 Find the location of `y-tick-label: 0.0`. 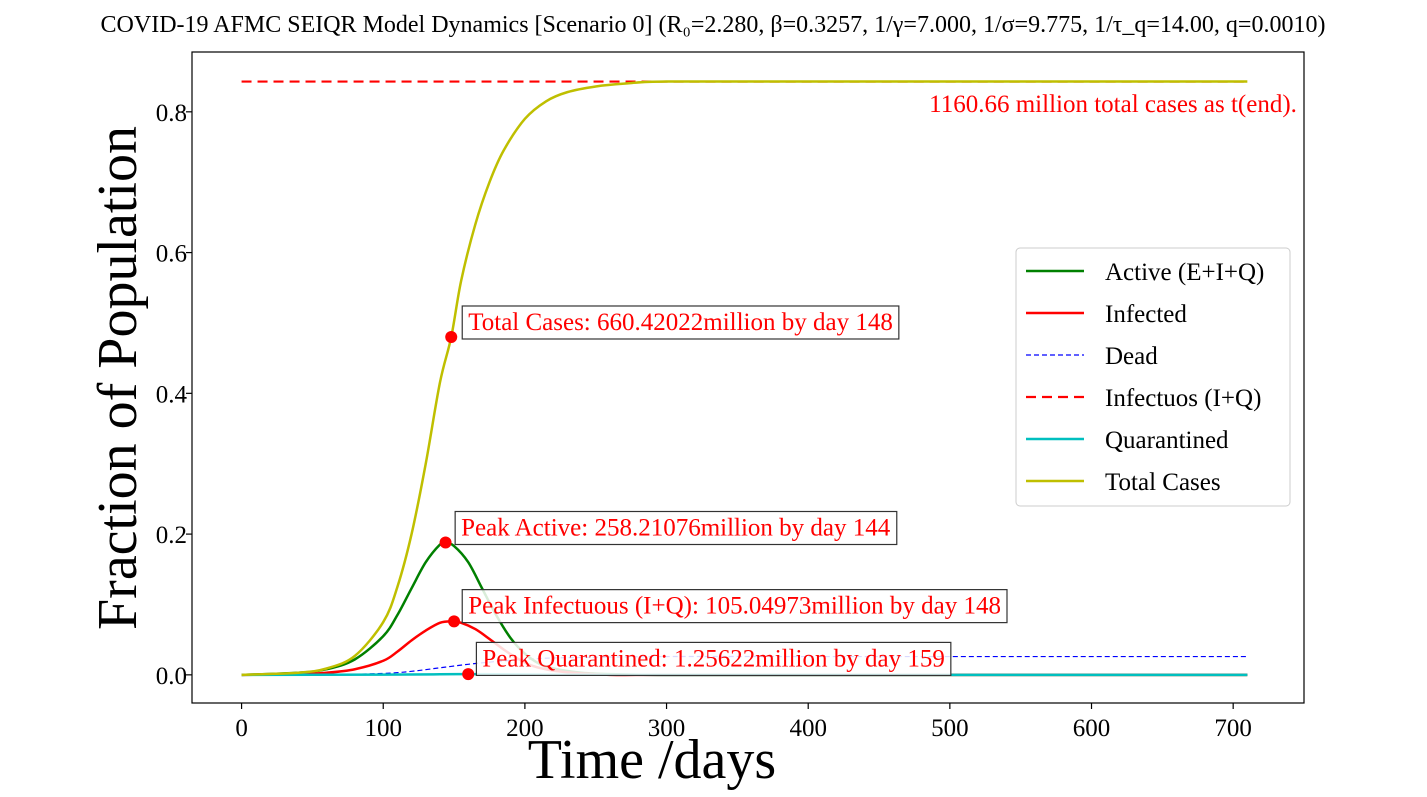

y-tick-label: 0.0 is located at coordinates (171, 676).